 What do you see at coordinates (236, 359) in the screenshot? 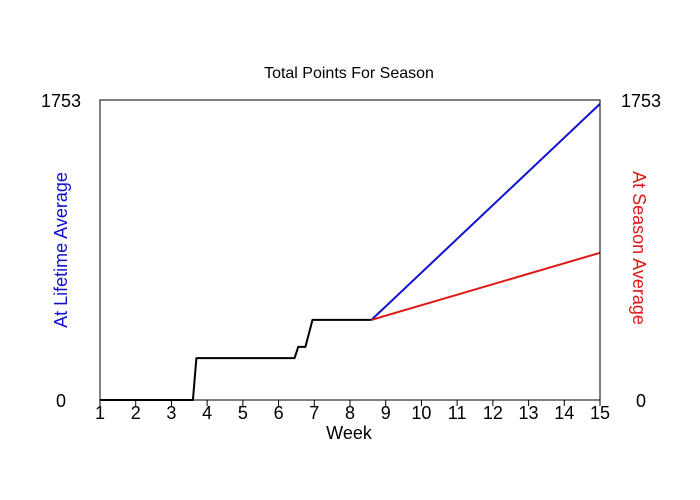
I see `series-line-actual` at bounding box center [236, 359].